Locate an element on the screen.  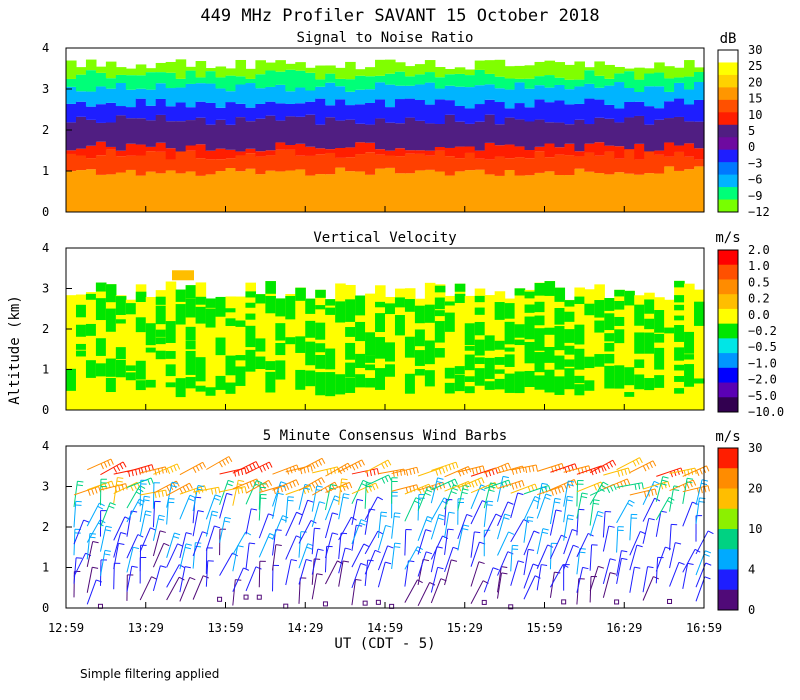
vv-colorbar: 2.0 1.0 0.5 0.2 0.0 −0.2 −0.5 −1.0 −2.0 −5.0 −10.0 is located at coordinates (750, 331).